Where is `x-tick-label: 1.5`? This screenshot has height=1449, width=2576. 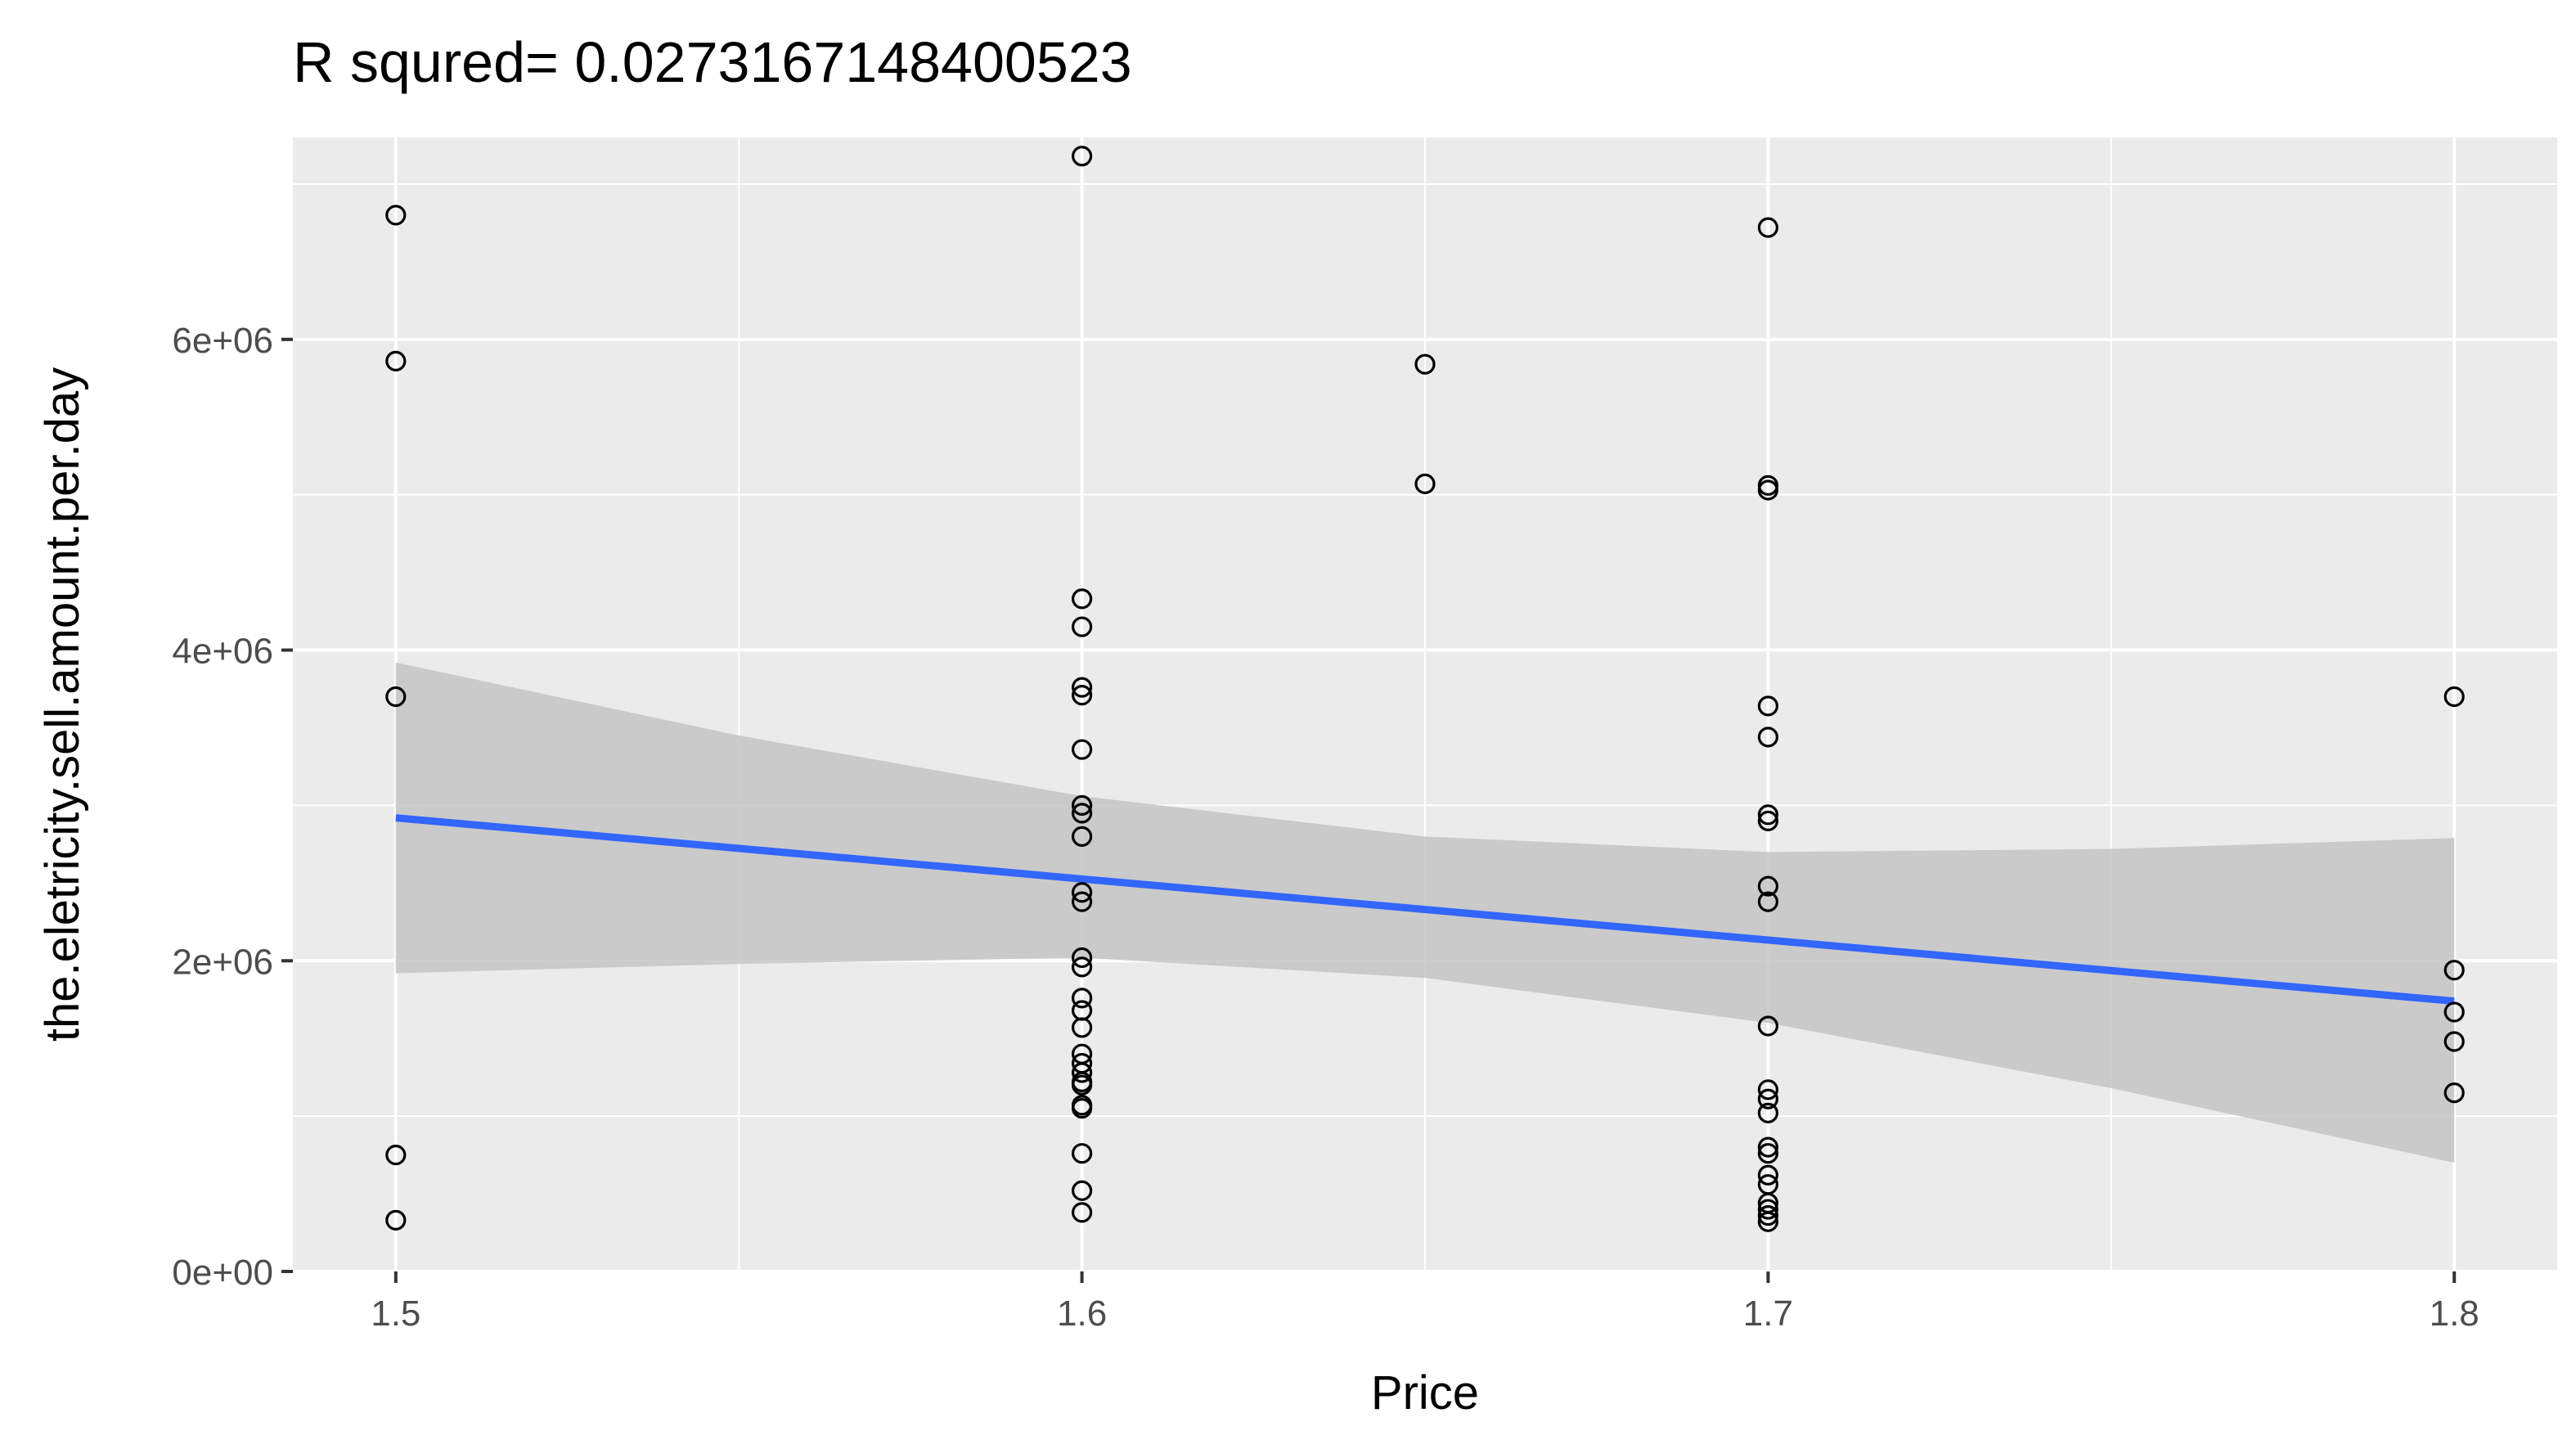 x-tick-label: 1.5 is located at coordinates (396, 1314).